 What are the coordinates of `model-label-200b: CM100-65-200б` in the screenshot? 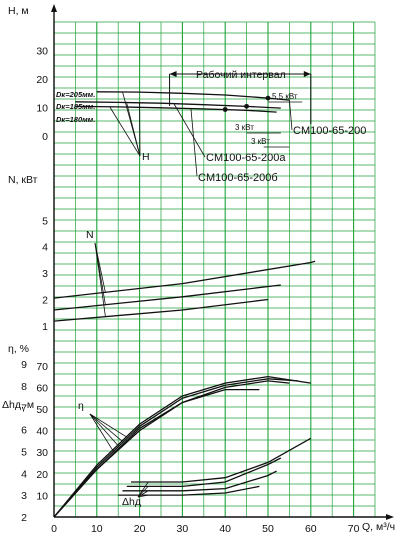 It's located at (238, 178).